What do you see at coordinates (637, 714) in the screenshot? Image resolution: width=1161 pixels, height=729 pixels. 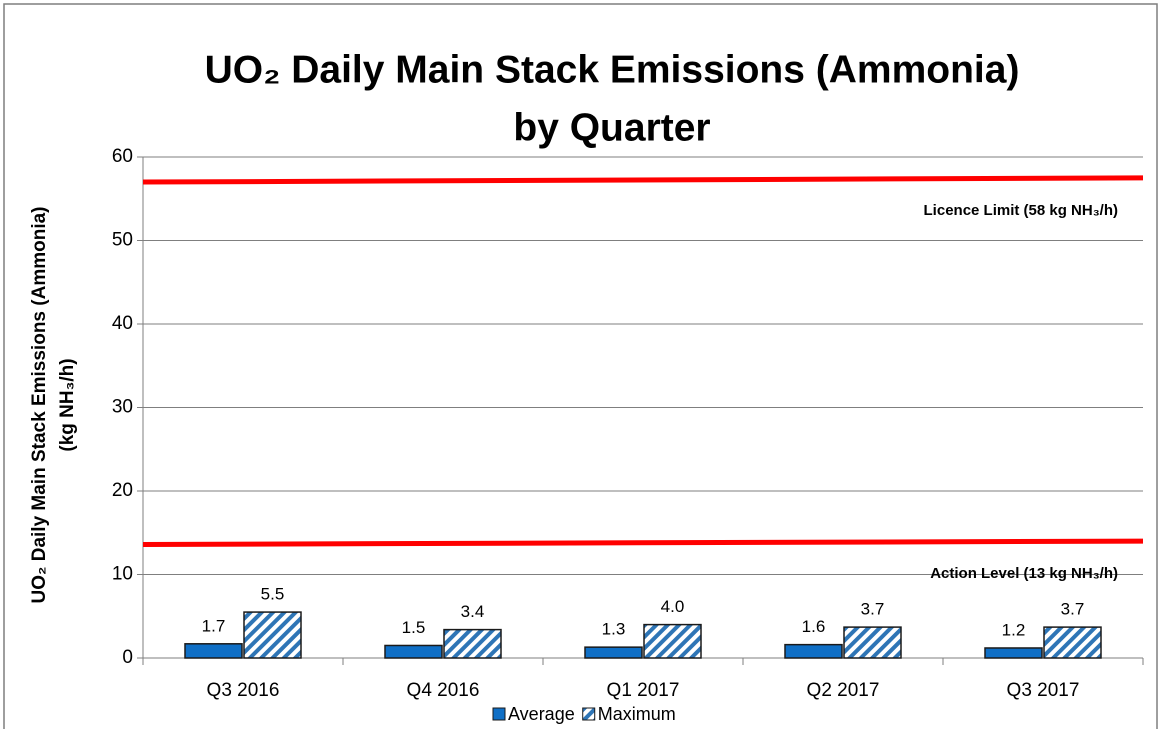 I see `legend-label: Maximum` at bounding box center [637, 714].